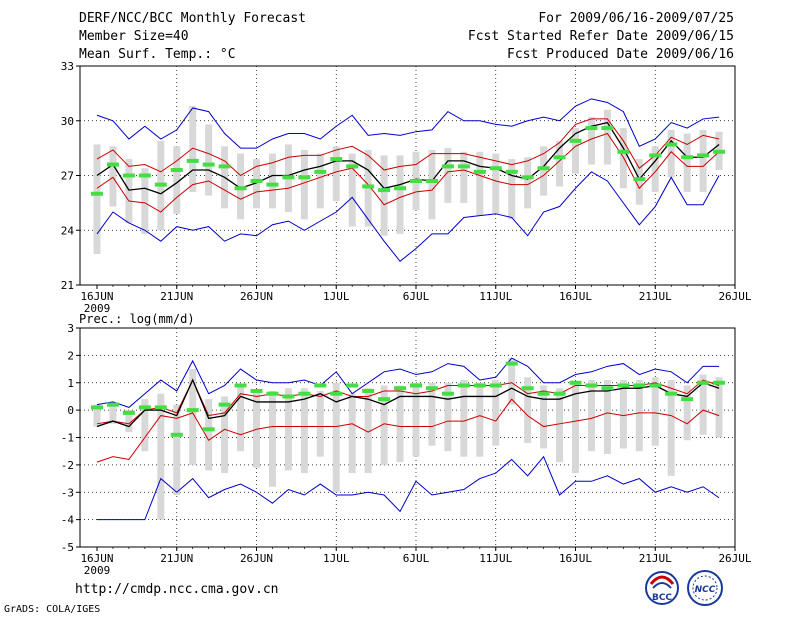 The width and height of the screenshot is (800, 618). What do you see at coordinates (70, 383) in the screenshot?
I see `y-tick-label: 1` at bounding box center [70, 383].